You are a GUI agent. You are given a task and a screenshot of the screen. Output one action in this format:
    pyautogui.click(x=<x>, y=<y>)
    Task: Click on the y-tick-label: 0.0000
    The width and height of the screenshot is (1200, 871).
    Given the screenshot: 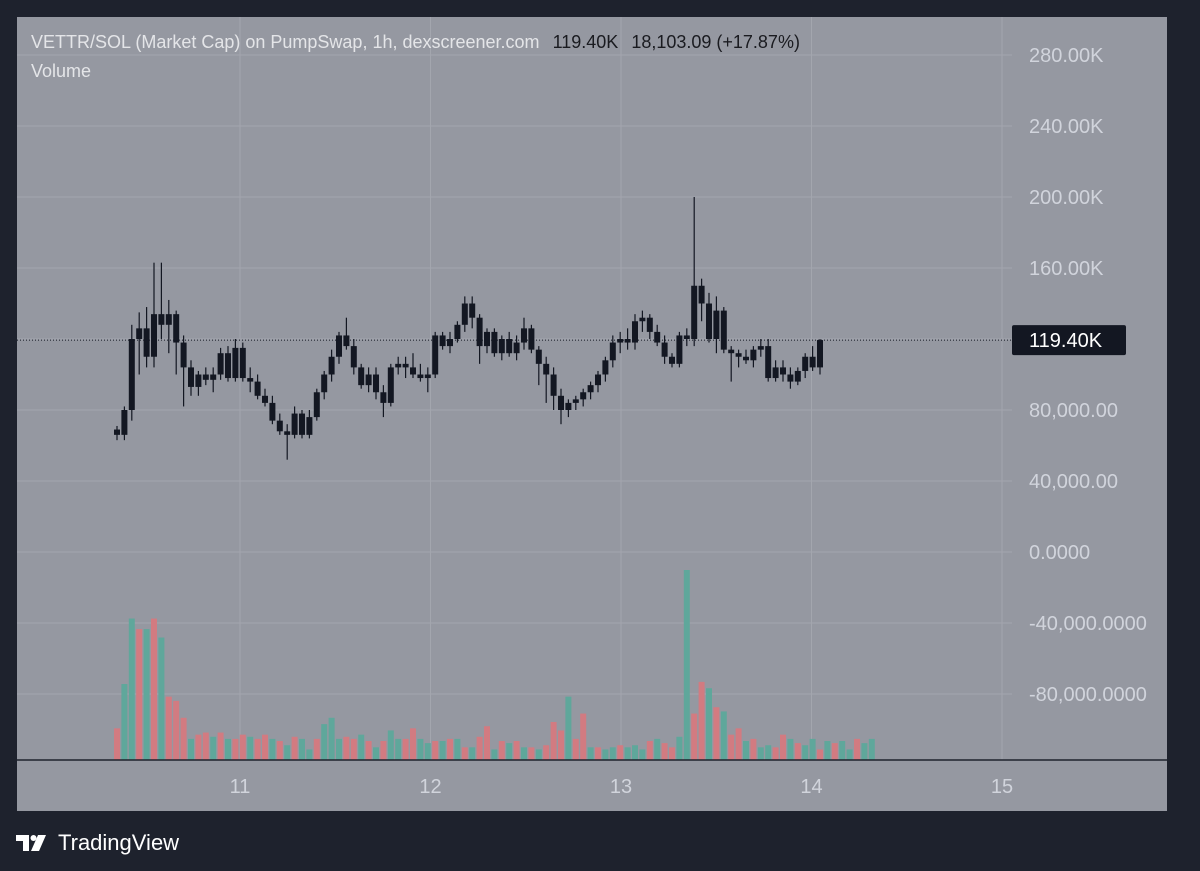 What is the action you would take?
    pyautogui.click(x=1059, y=553)
    